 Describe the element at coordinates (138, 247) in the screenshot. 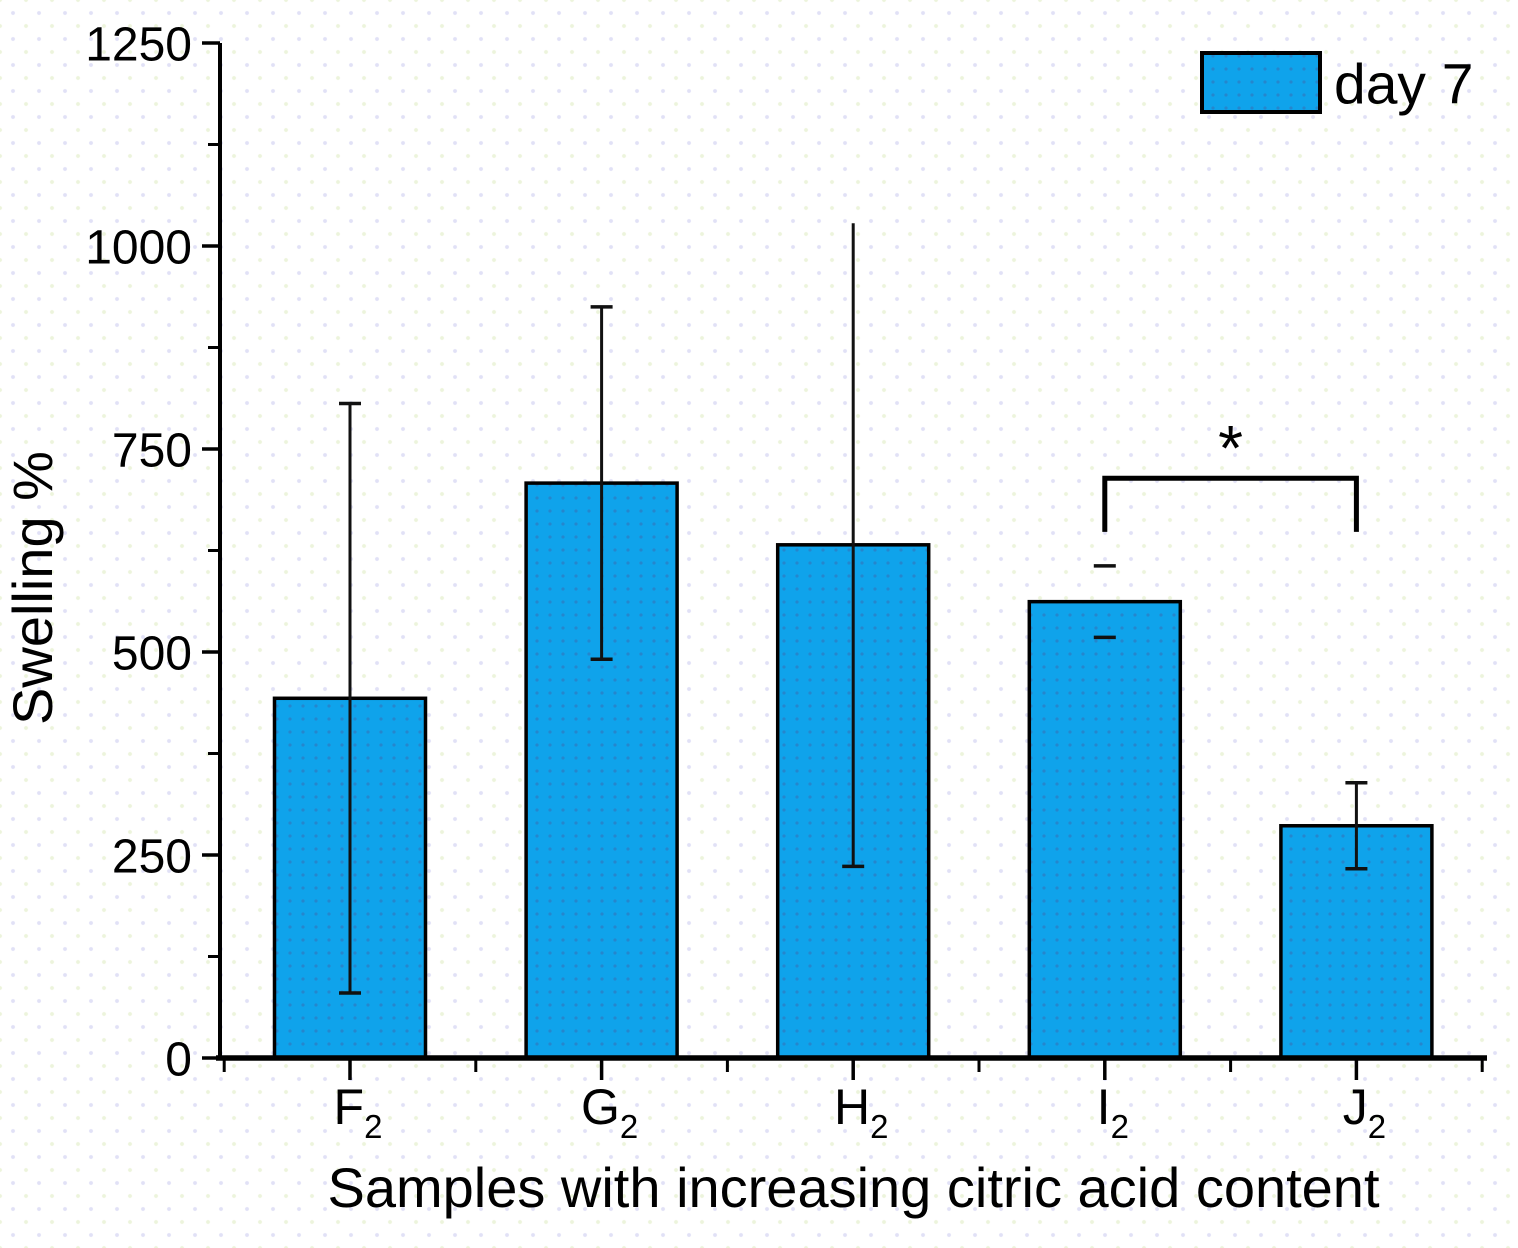

I see `y-tick-label: 1000` at that location.